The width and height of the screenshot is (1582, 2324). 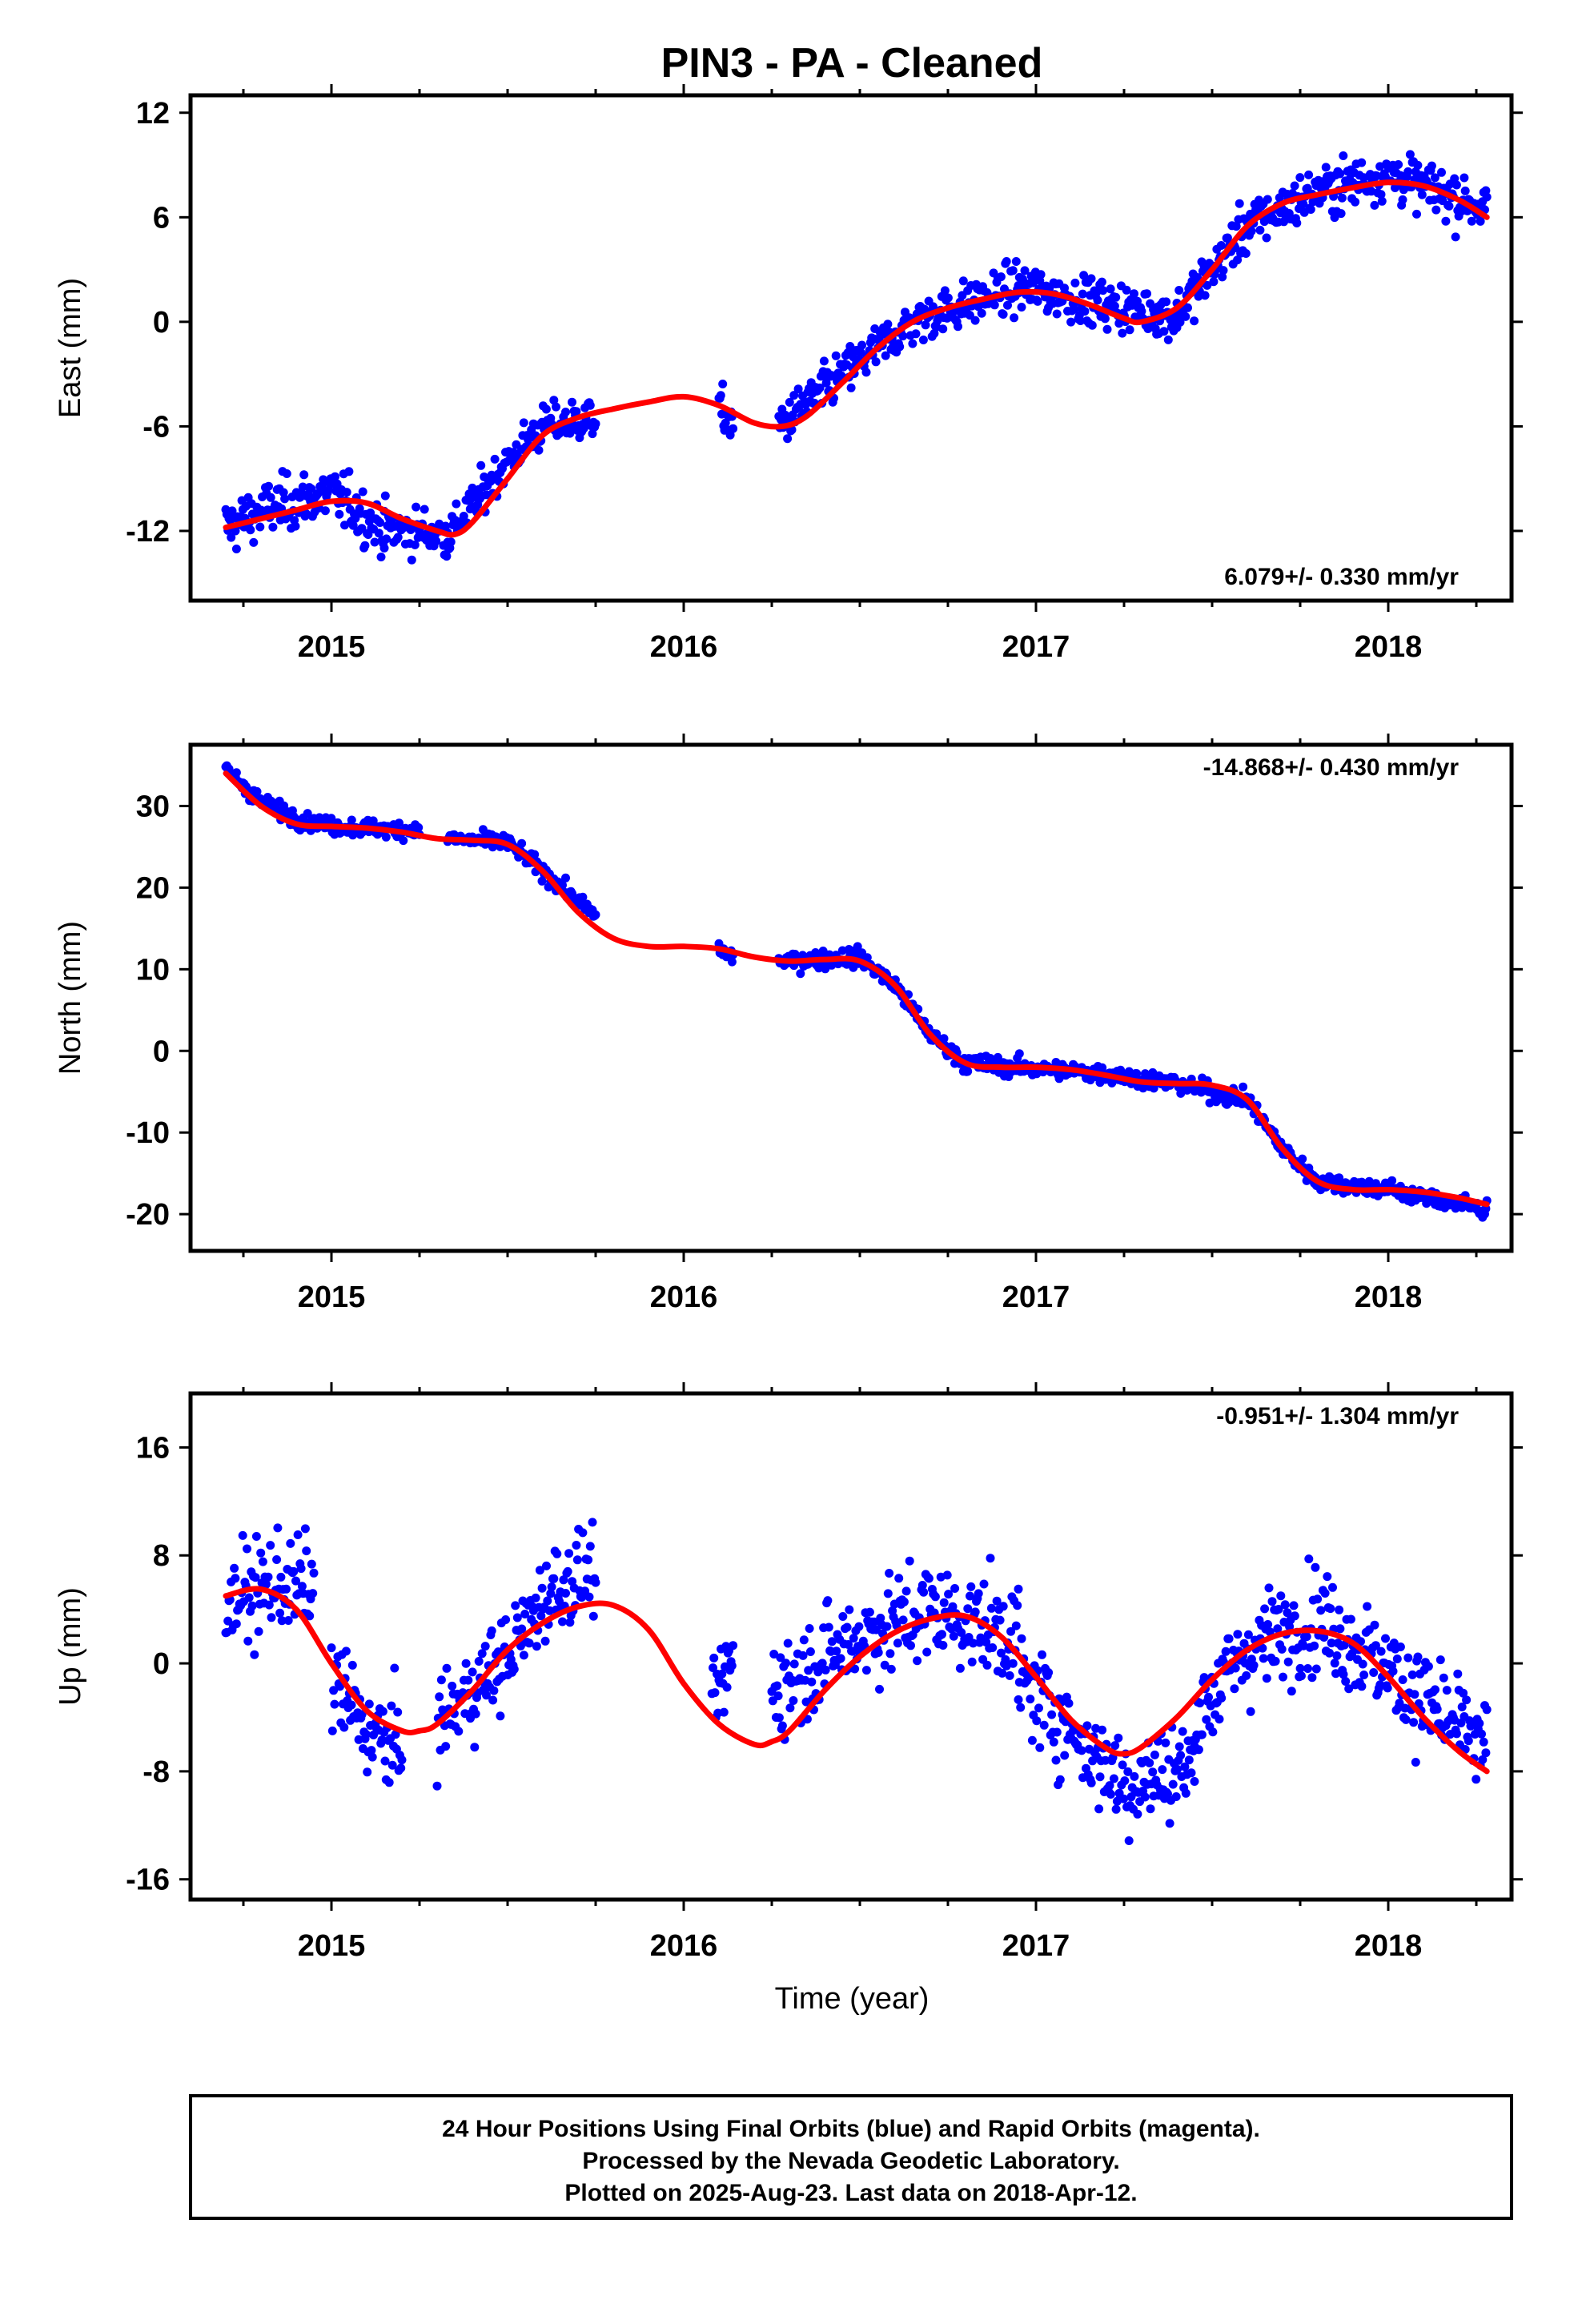 What do you see at coordinates (148, 532) in the screenshot?
I see `east-y-tick-label: -12` at bounding box center [148, 532].